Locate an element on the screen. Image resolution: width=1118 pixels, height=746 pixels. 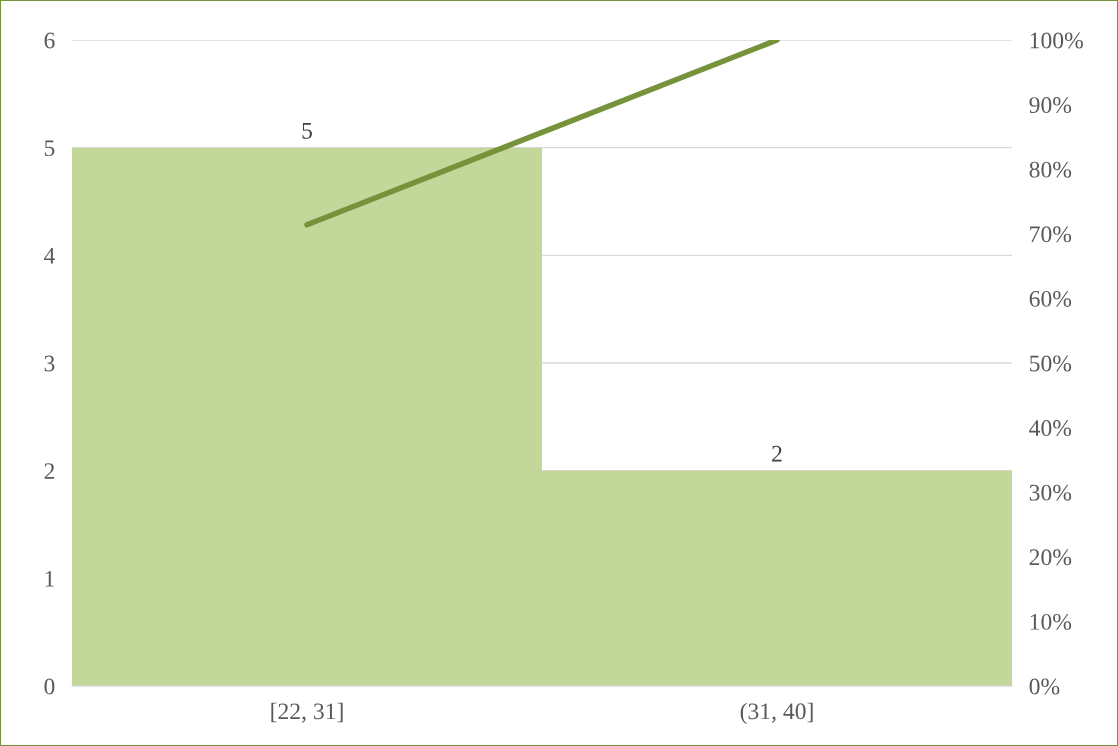
y2-tick-label: 90% is located at coordinates (1050, 105).